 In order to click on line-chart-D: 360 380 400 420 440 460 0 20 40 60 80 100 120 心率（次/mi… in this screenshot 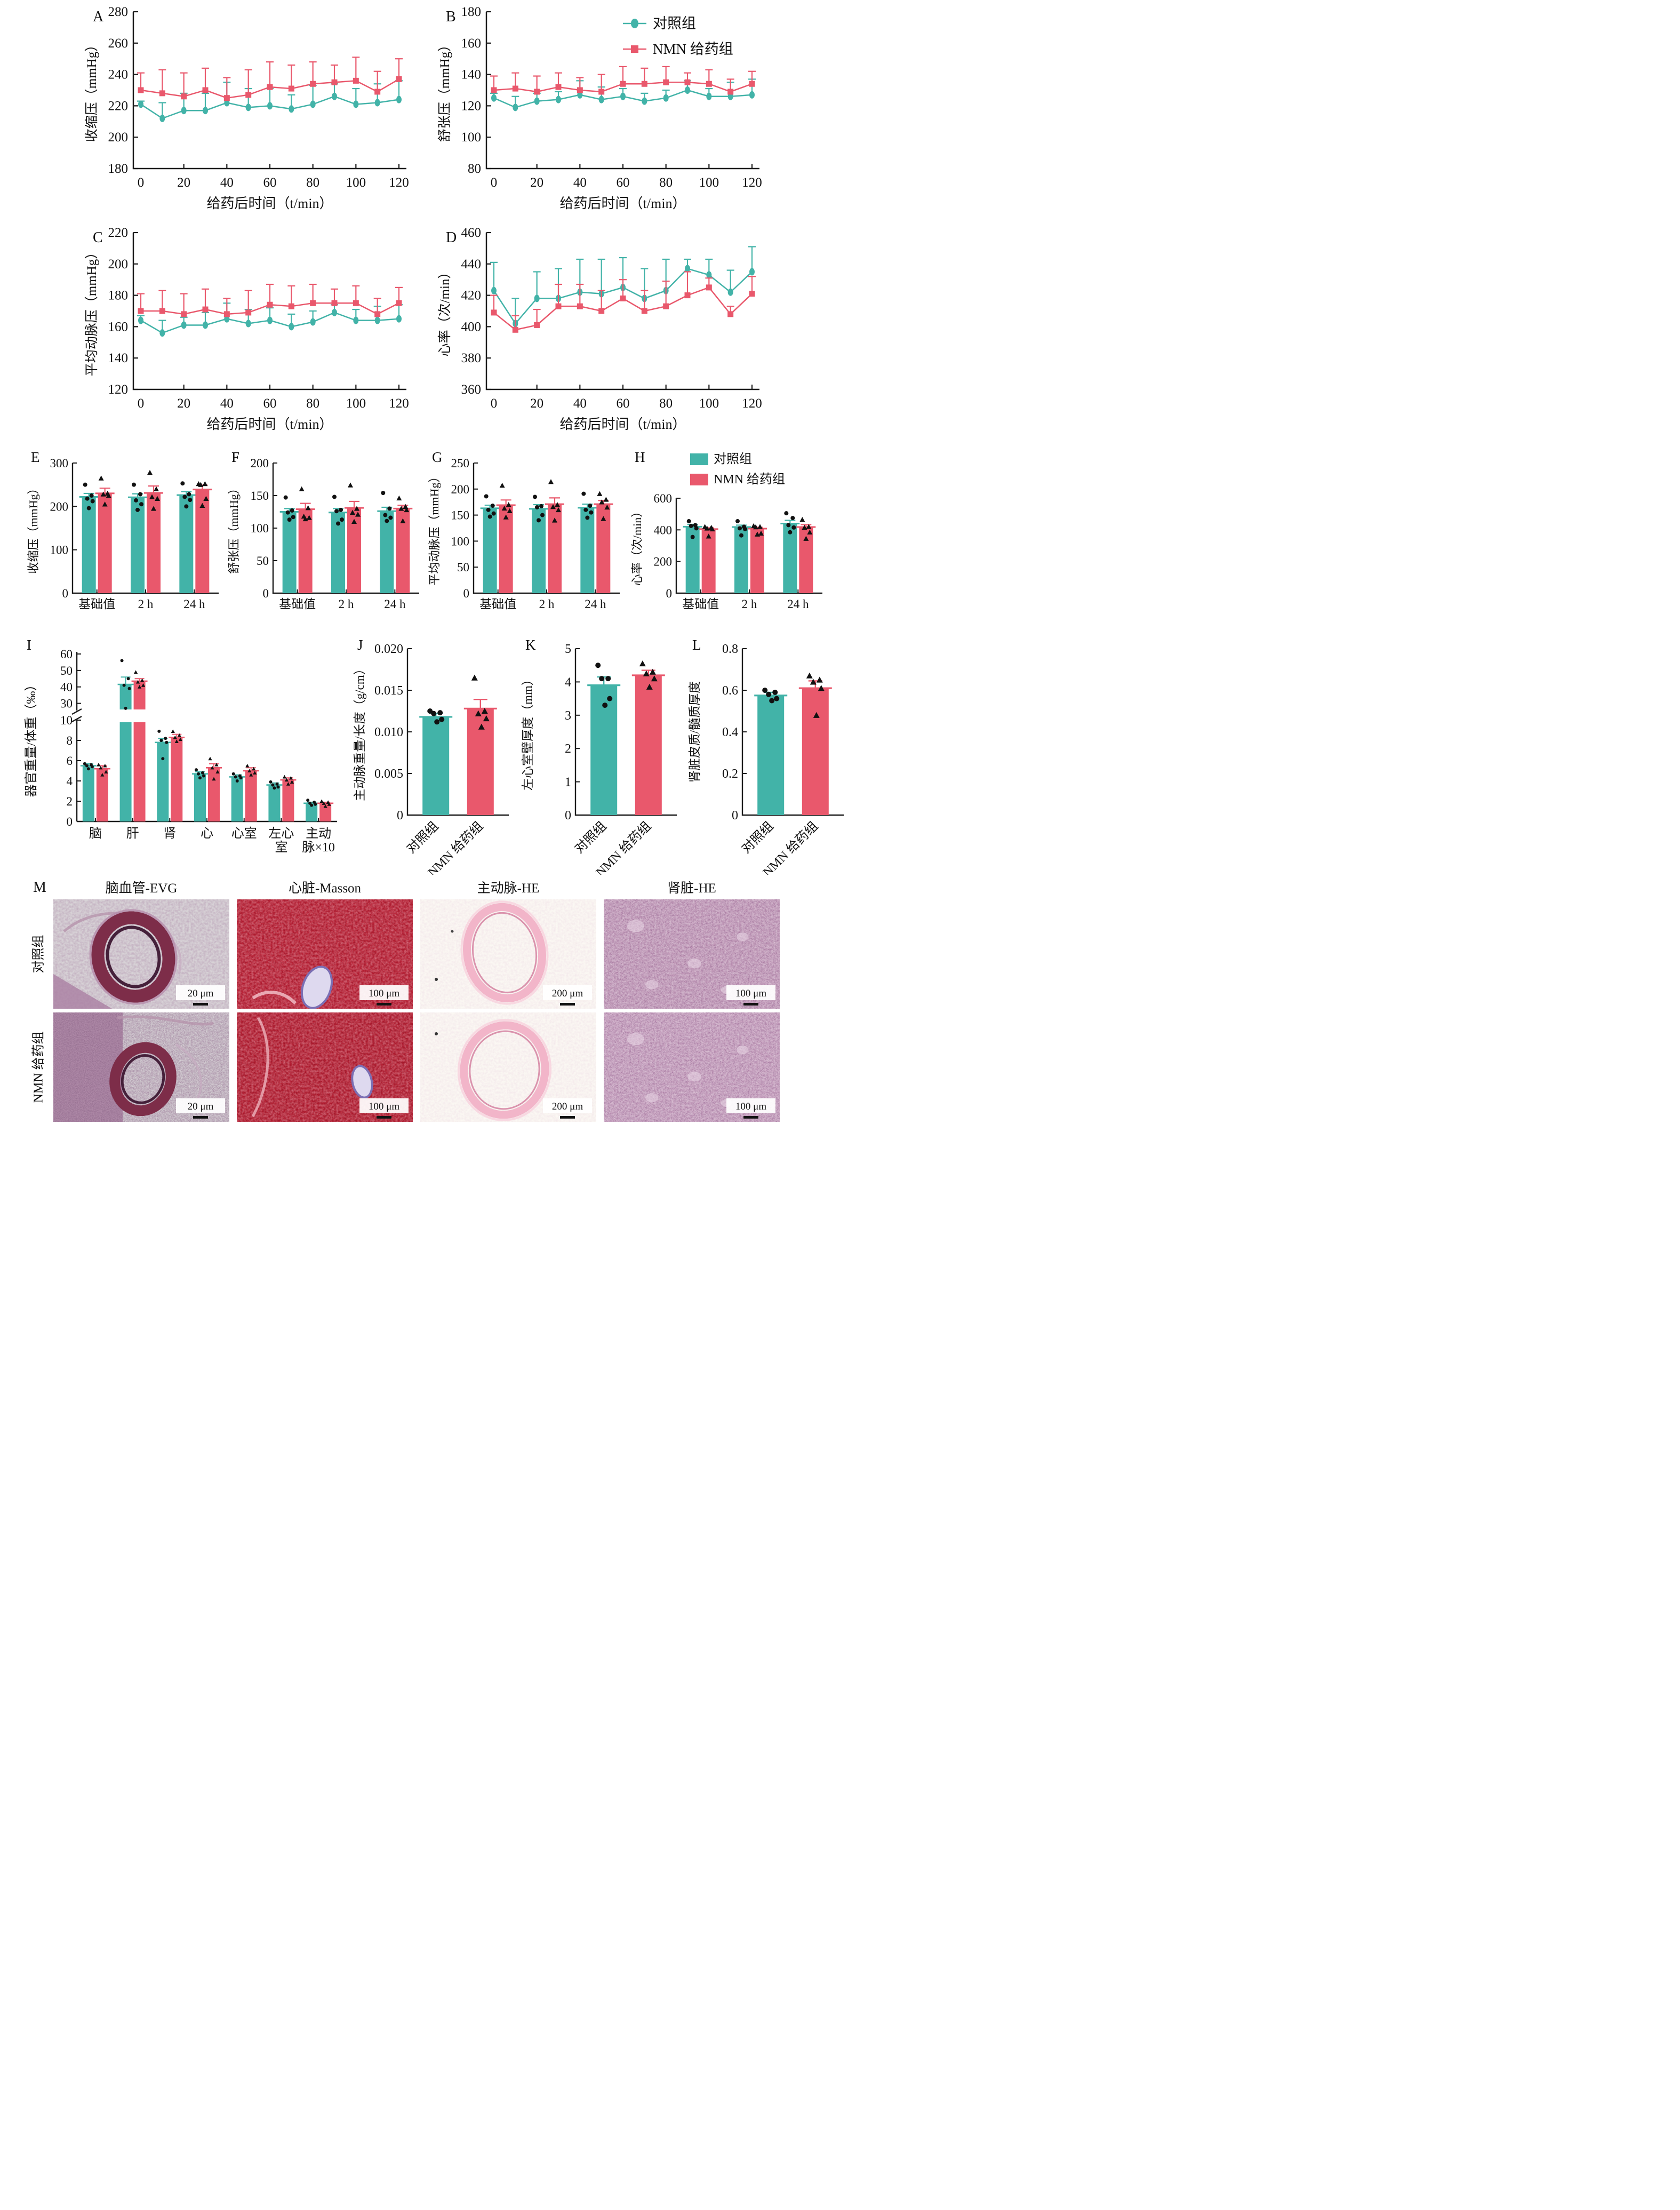, I will do `click(599, 329)`.